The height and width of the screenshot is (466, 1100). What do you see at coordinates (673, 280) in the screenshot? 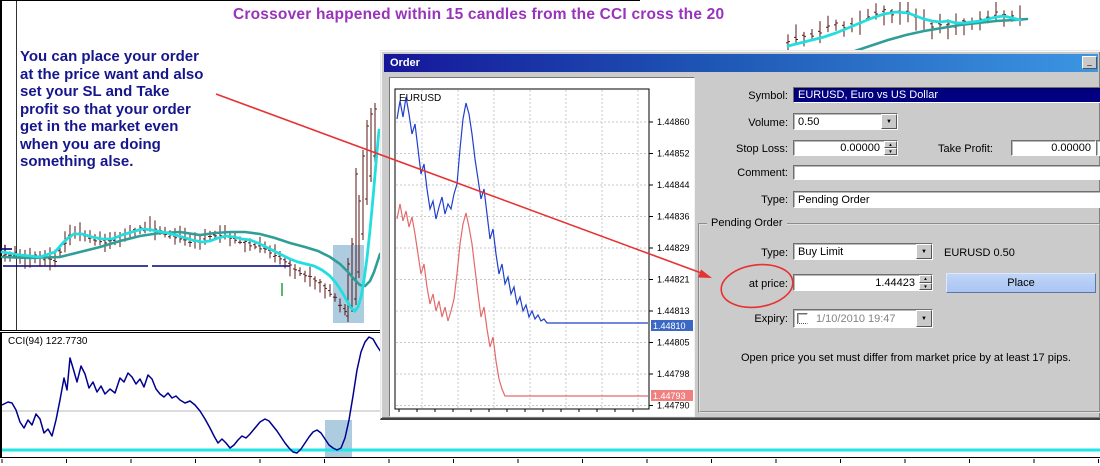
I see `price-axis-label: 1.44821` at bounding box center [673, 280].